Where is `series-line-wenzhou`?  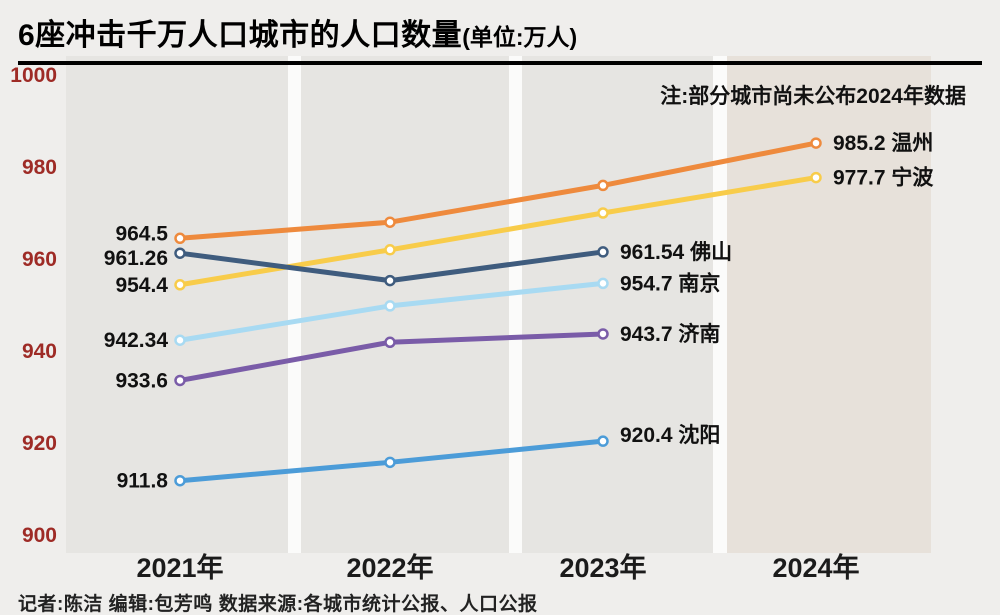 series-line-wenzhou is located at coordinates (498, 190).